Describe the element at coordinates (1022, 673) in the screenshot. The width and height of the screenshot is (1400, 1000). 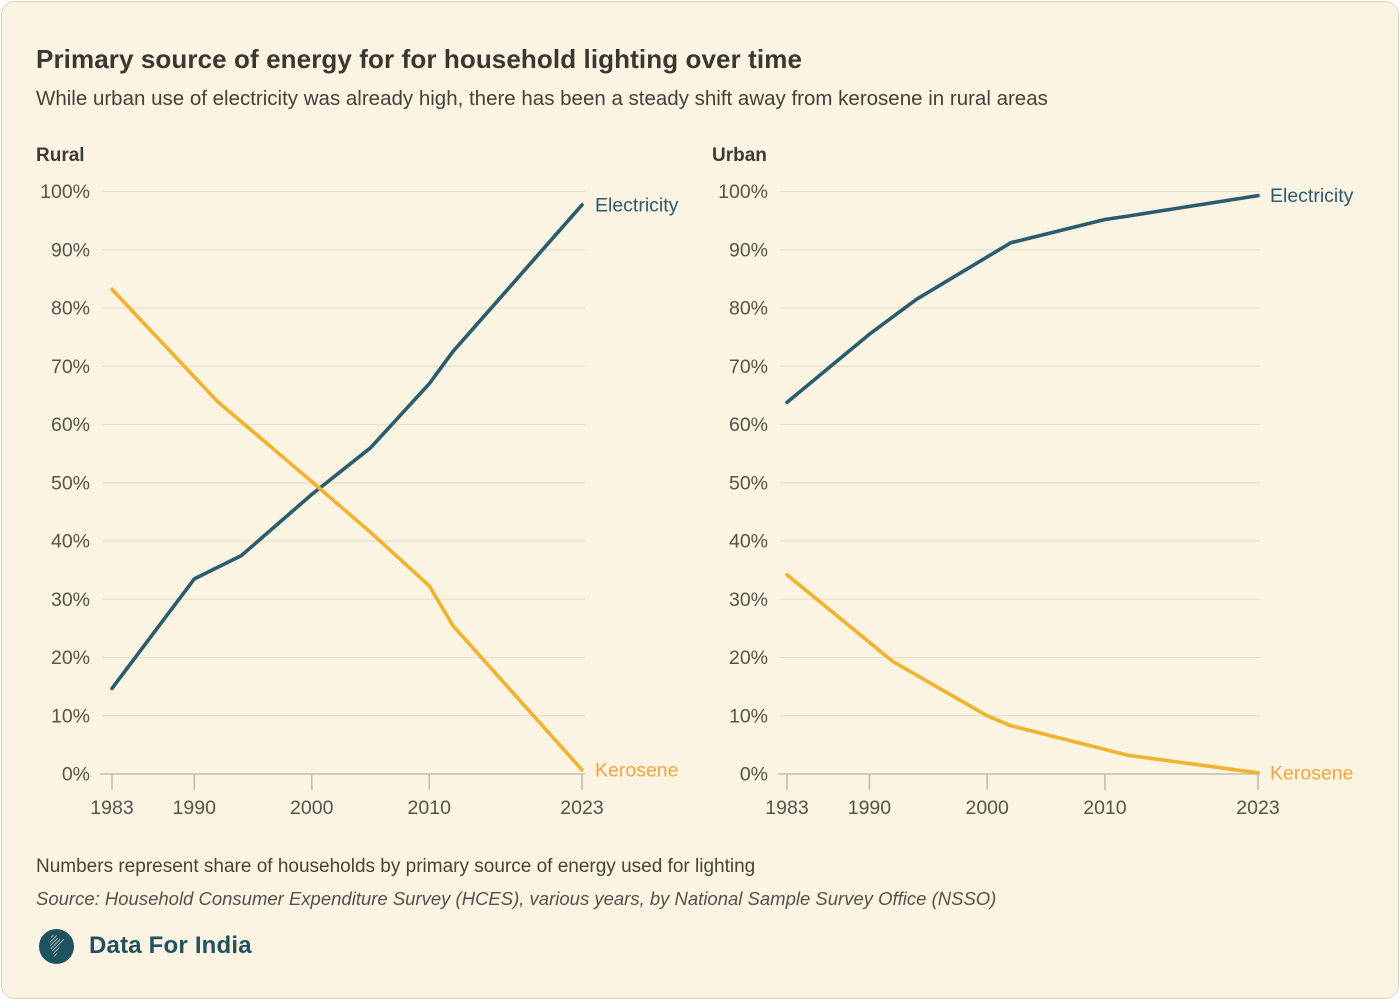
I see `series-line-kerosene` at that location.